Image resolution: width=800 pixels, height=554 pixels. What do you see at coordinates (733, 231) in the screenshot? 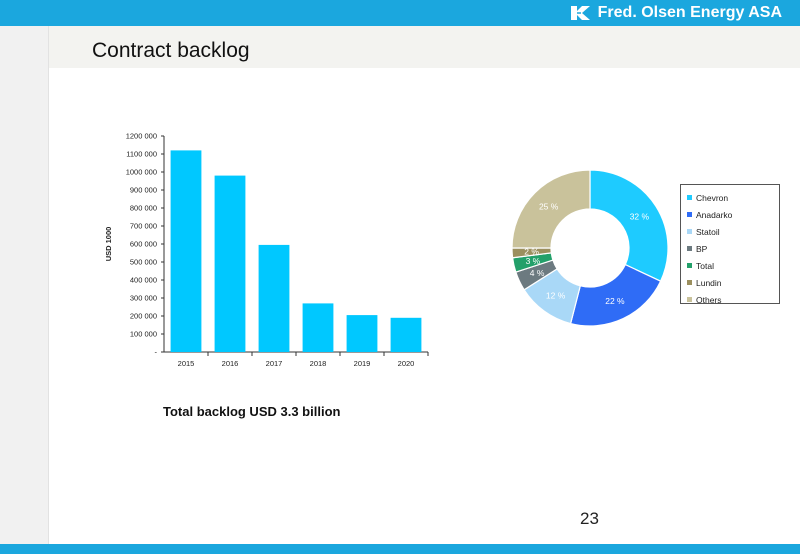
I see `legend-item-statoil: Statoil` at bounding box center [733, 231].